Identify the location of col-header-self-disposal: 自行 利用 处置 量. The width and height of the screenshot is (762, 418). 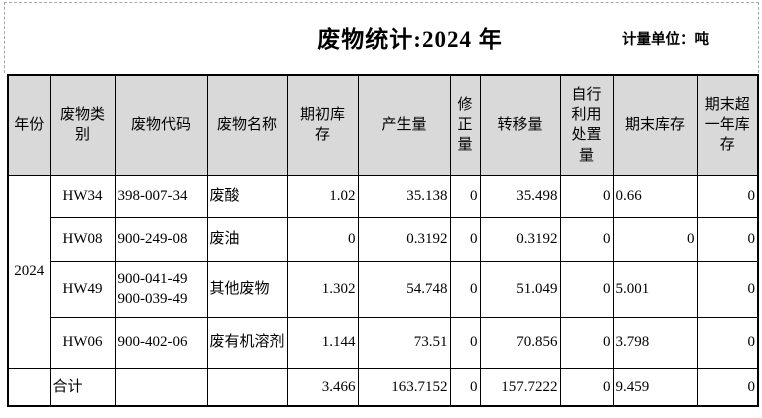
(586, 125).